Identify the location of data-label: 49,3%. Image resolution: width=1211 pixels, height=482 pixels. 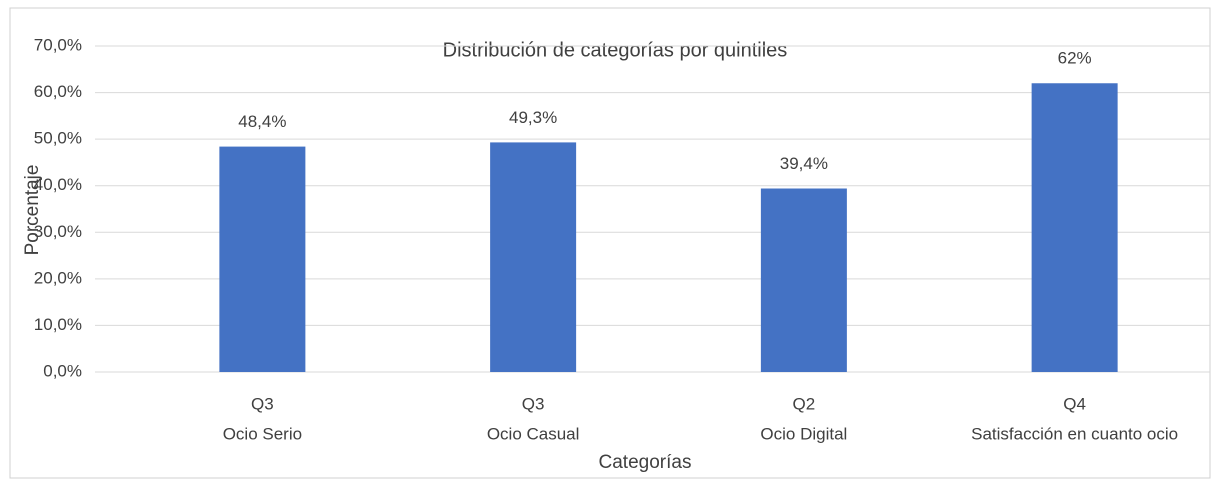
(533, 117).